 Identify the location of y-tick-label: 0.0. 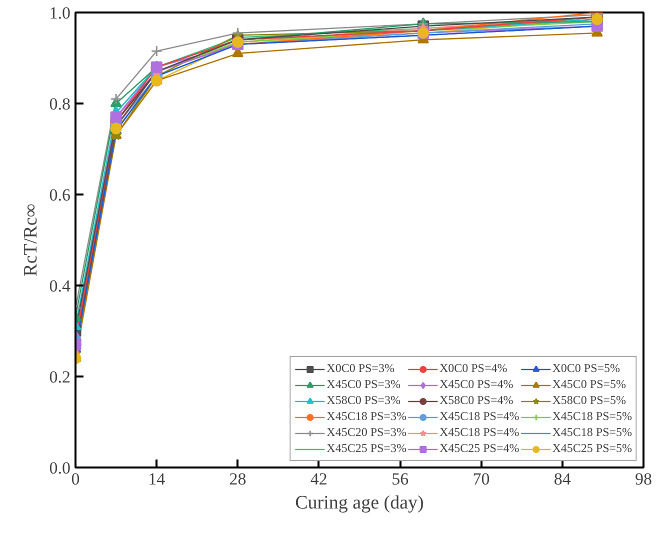
(59, 468).